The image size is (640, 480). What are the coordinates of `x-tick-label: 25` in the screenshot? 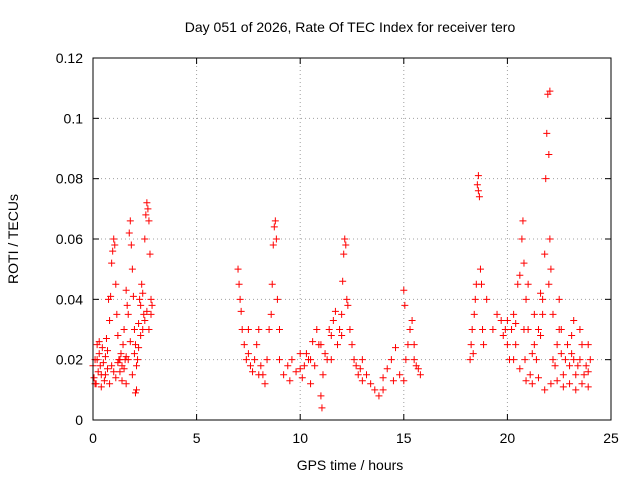 It's located at (611, 438).